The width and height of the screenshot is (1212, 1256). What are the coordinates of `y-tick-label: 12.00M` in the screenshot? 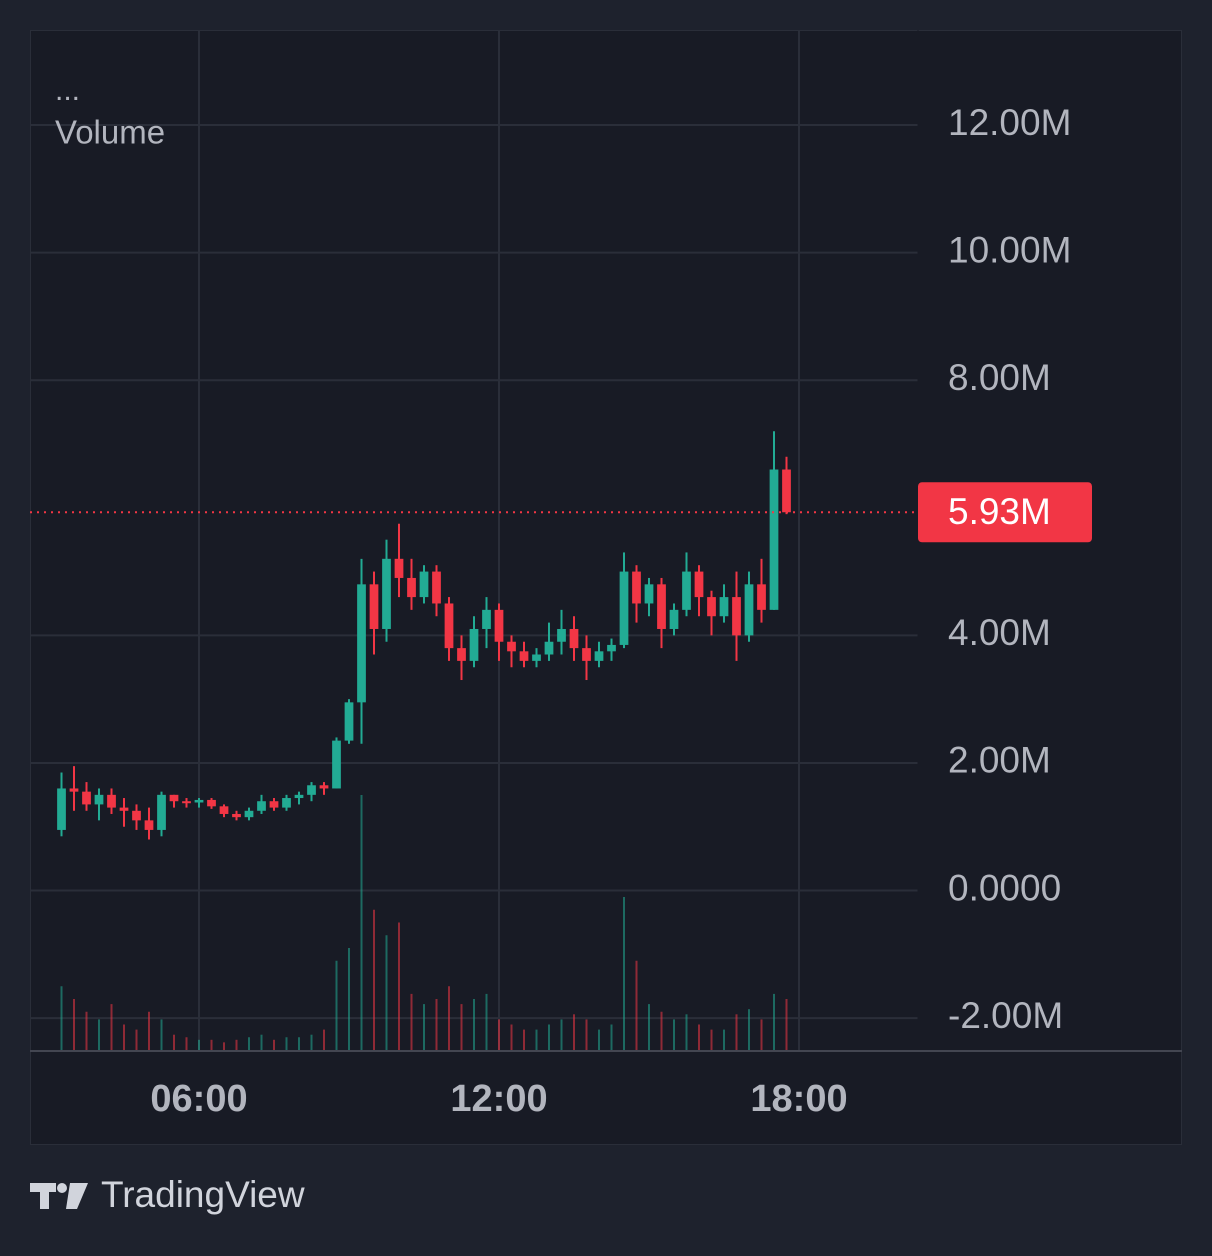 It's located at (1009, 122).